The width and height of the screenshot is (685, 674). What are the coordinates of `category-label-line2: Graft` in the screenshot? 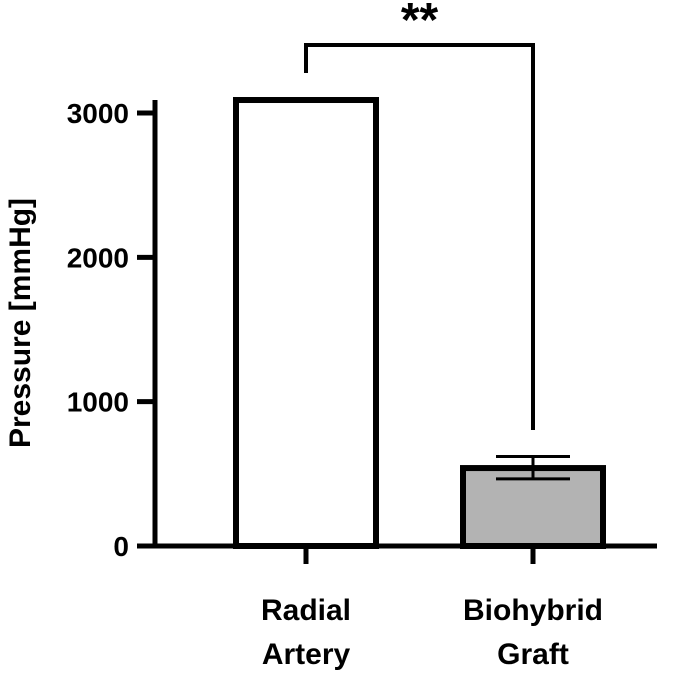 It's located at (533, 654).